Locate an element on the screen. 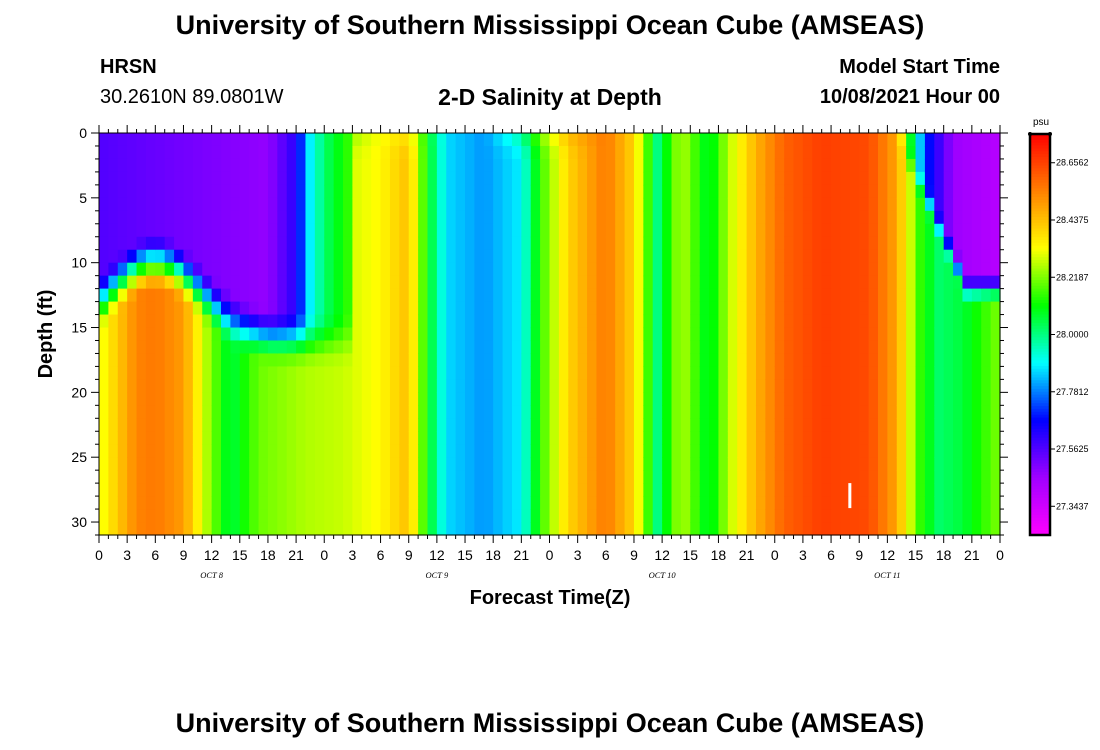  model-start-label: Model Start Time is located at coordinates (919, 67).